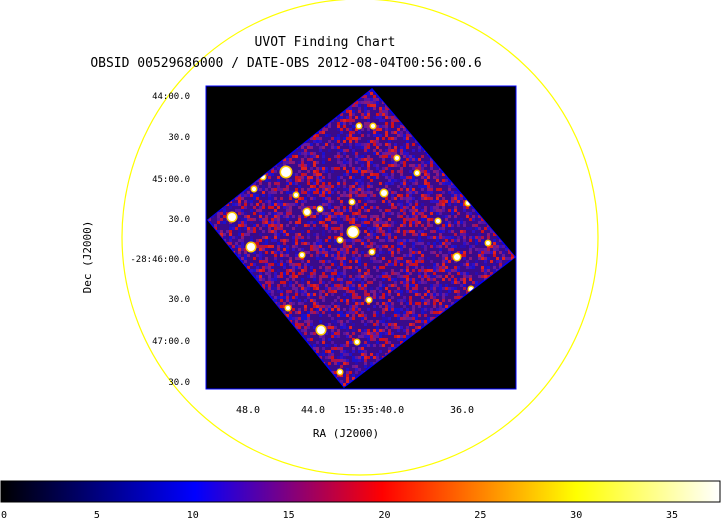  Describe the element at coordinates (160, 260) in the screenshot. I see `y-tick-label: -28:46:00.0` at that location.